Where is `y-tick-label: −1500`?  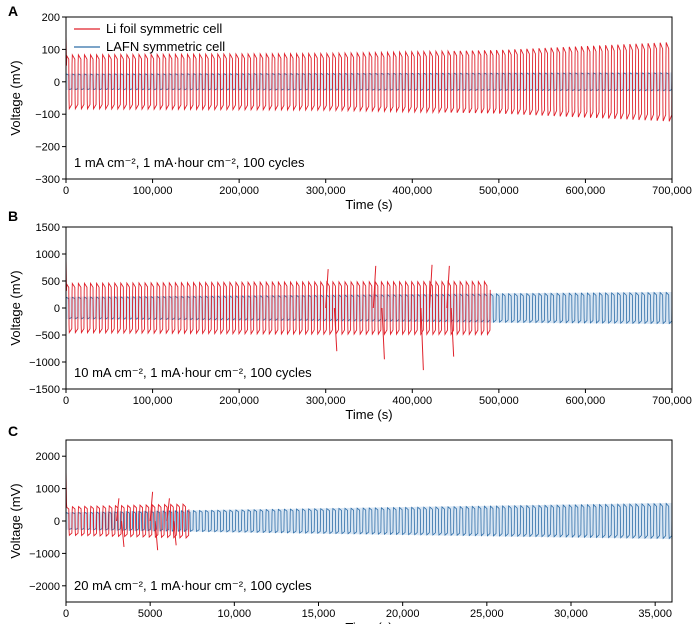 y-tick-label: −1500 is located at coordinates (44, 390).